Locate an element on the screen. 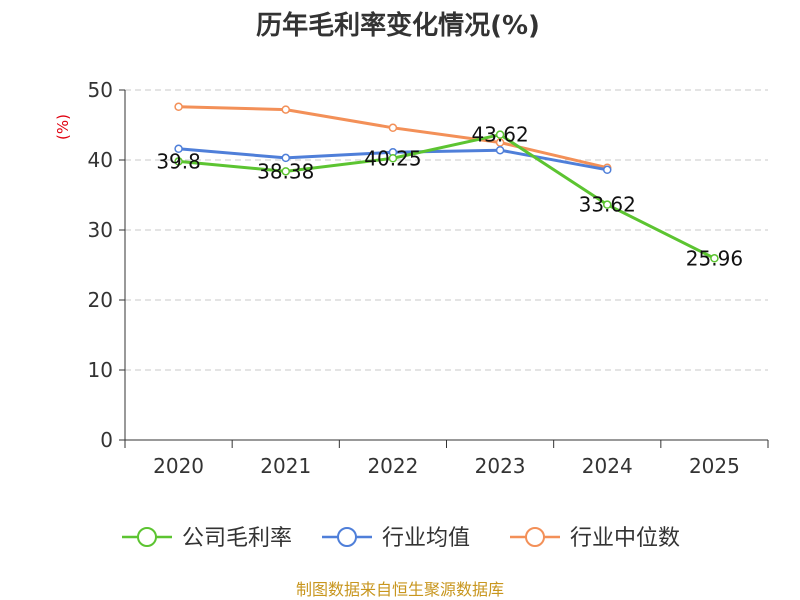  data-label: 38.38 is located at coordinates (285, 171).